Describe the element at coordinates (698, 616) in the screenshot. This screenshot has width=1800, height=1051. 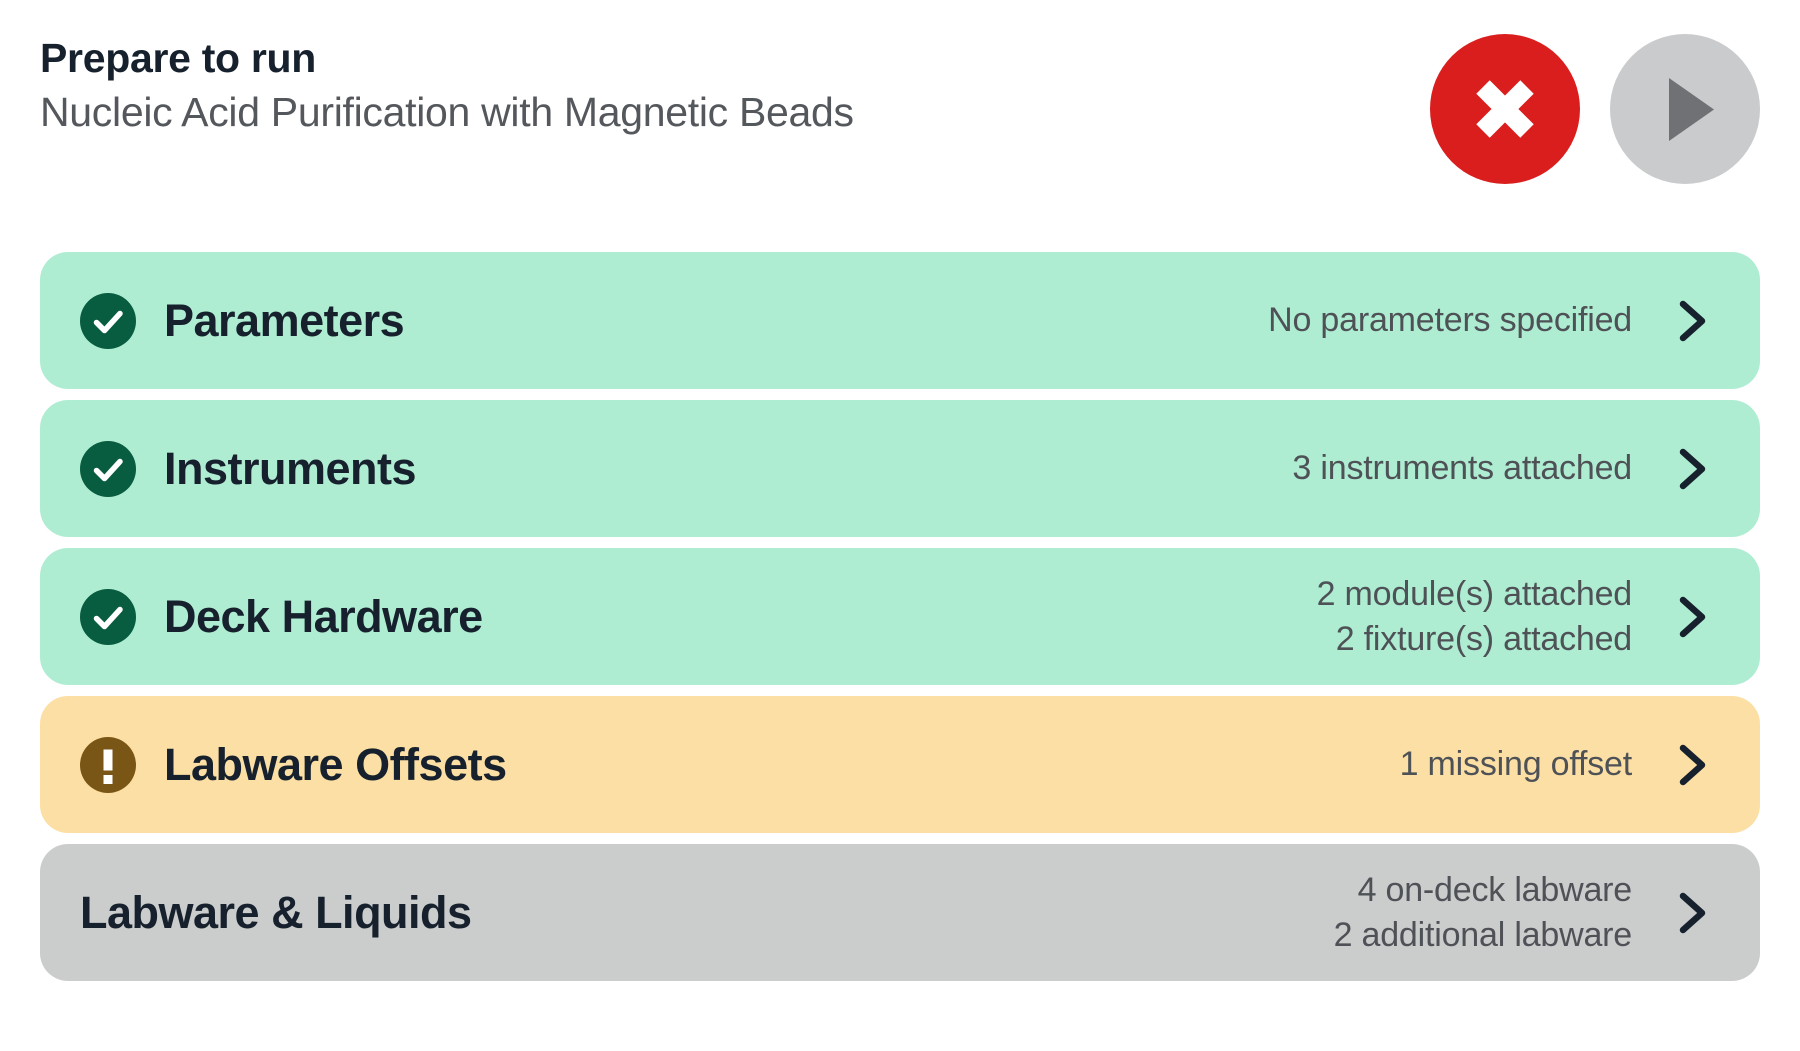
I see `step-left: Deck Hardware` at that location.